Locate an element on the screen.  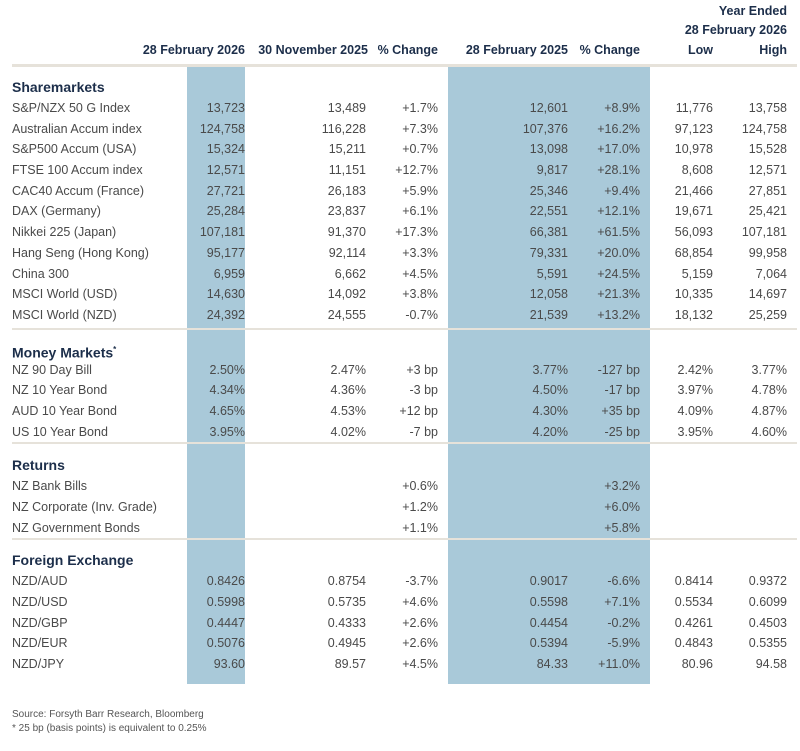
row-label: S&P/NZX 50 G Index is located at coordinates (71, 108).